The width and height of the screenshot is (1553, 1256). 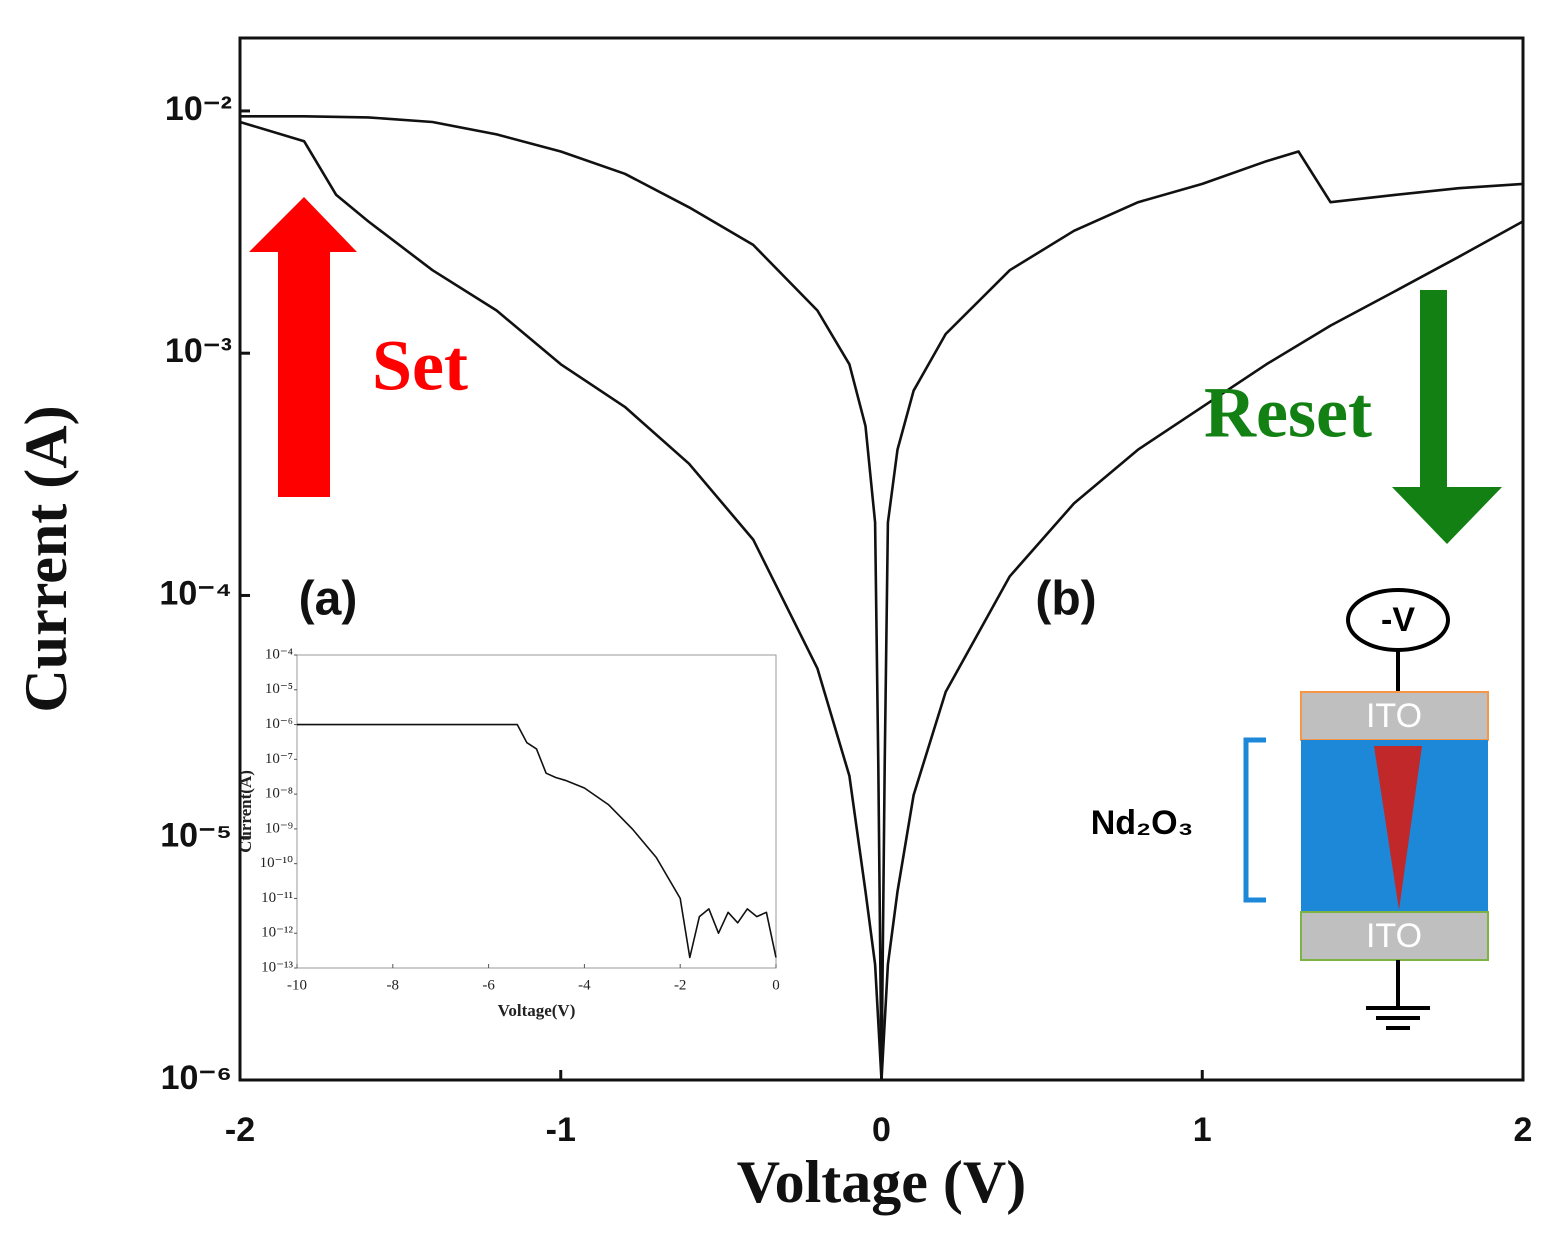 What do you see at coordinates (1065, 599) in the screenshot?
I see `panel-label: (b)` at bounding box center [1065, 599].